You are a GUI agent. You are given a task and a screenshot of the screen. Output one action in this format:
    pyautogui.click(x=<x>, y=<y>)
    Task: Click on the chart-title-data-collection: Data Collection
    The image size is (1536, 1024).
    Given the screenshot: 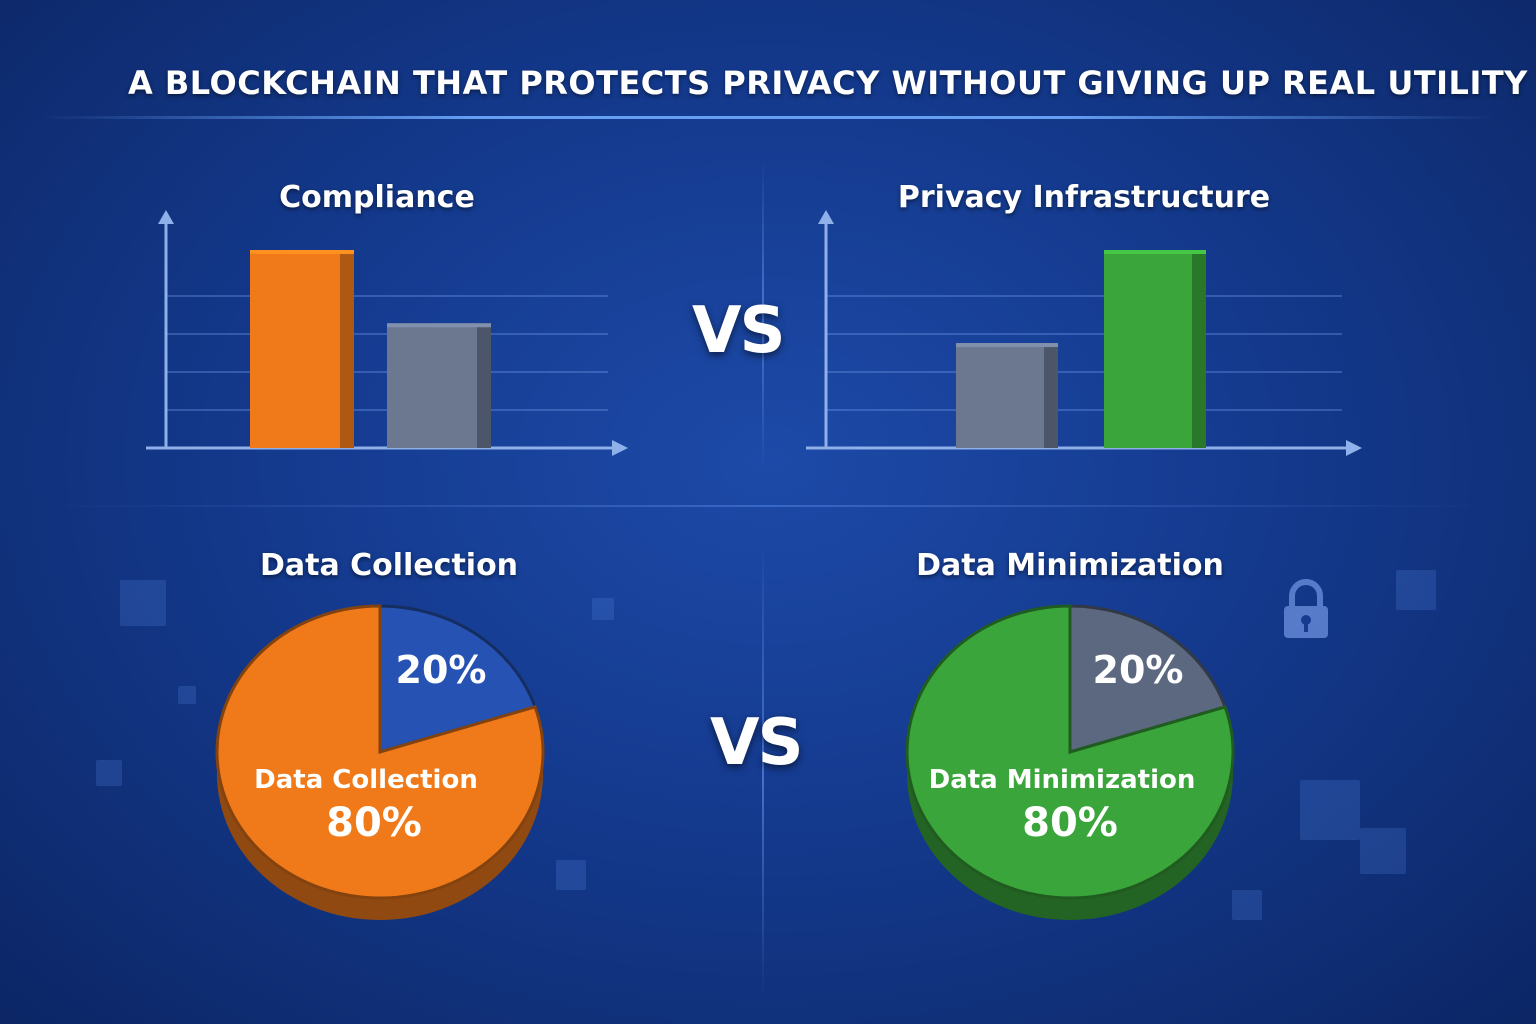 What is the action you would take?
    pyautogui.click(x=389, y=565)
    